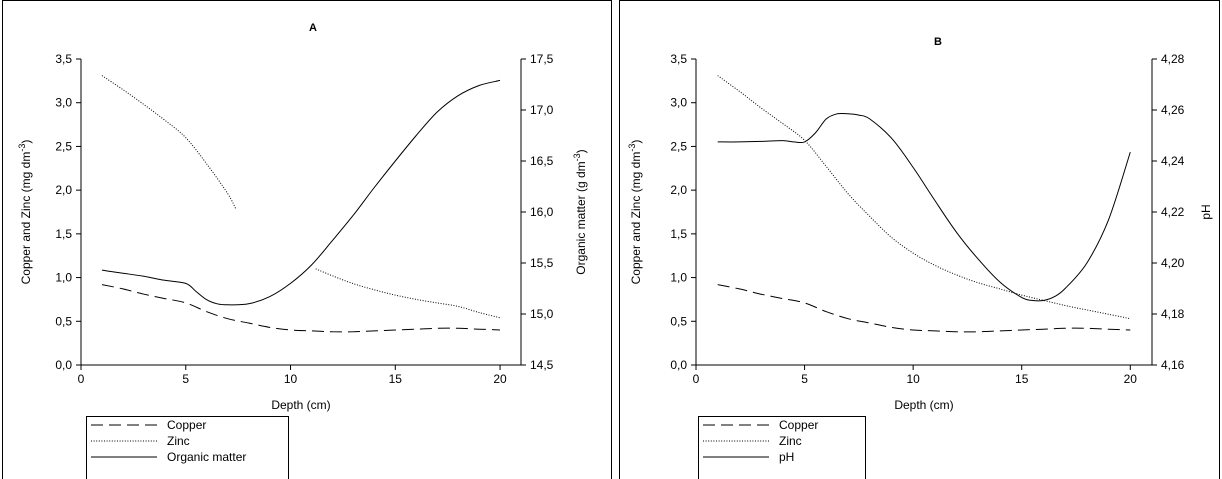 The width and height of the screenshot is (1222, 479). I want to click on y-right-tick-label: 15,5, so click(542, 263).